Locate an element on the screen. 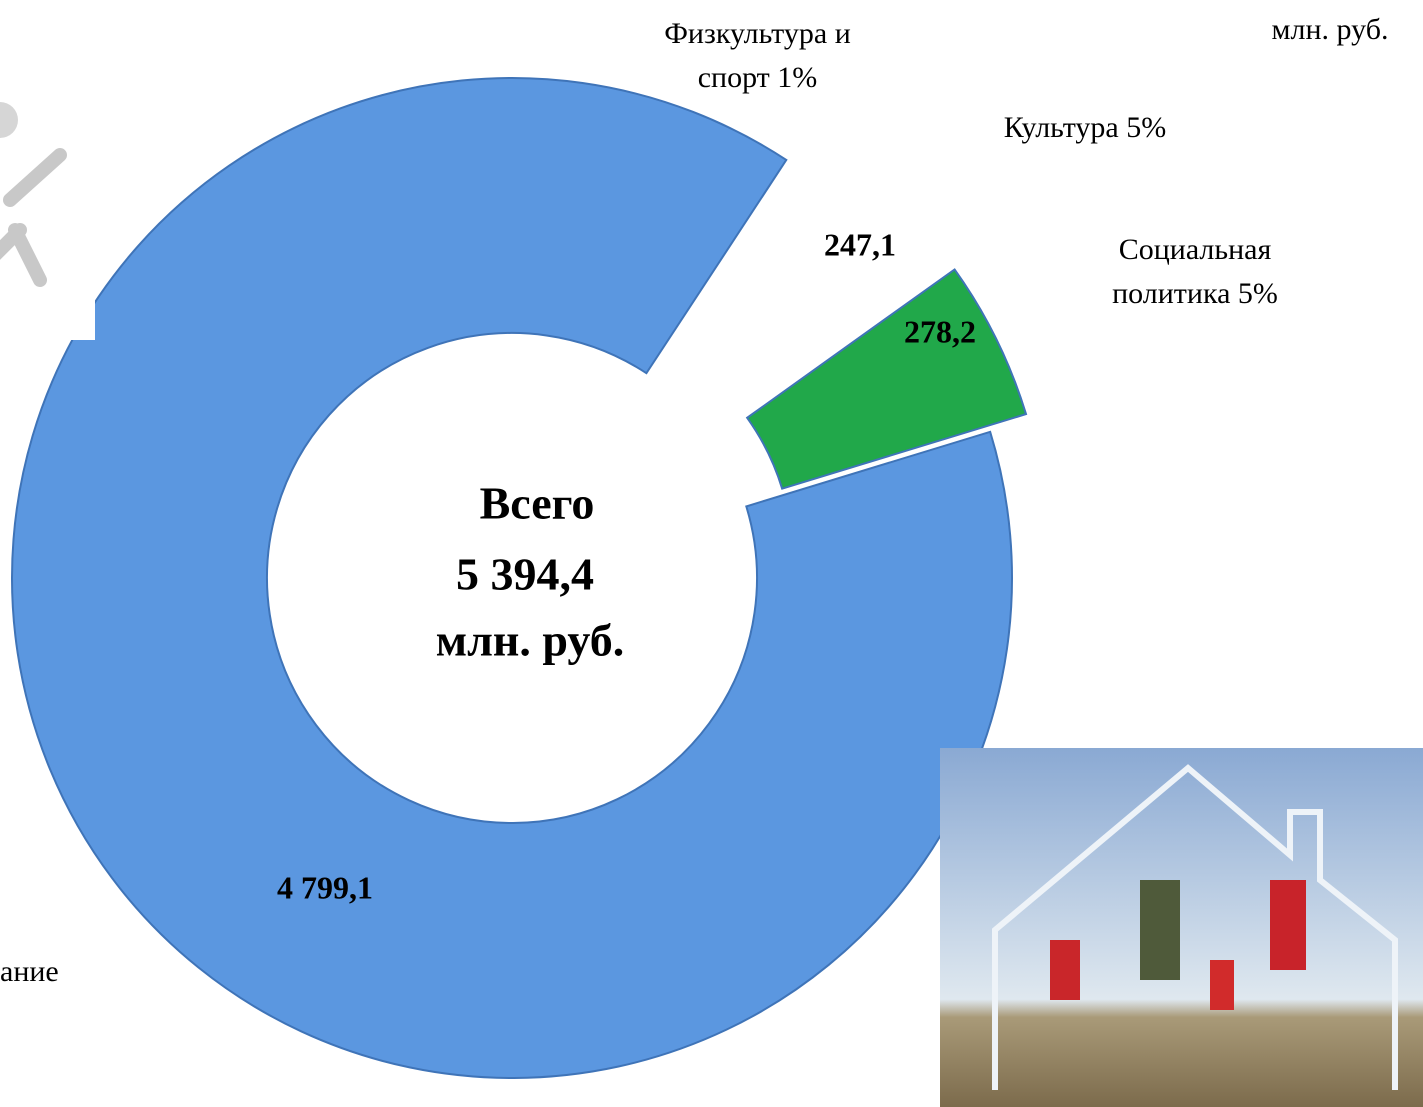  value-label: 278,2 is located at coordinates (940, 331).